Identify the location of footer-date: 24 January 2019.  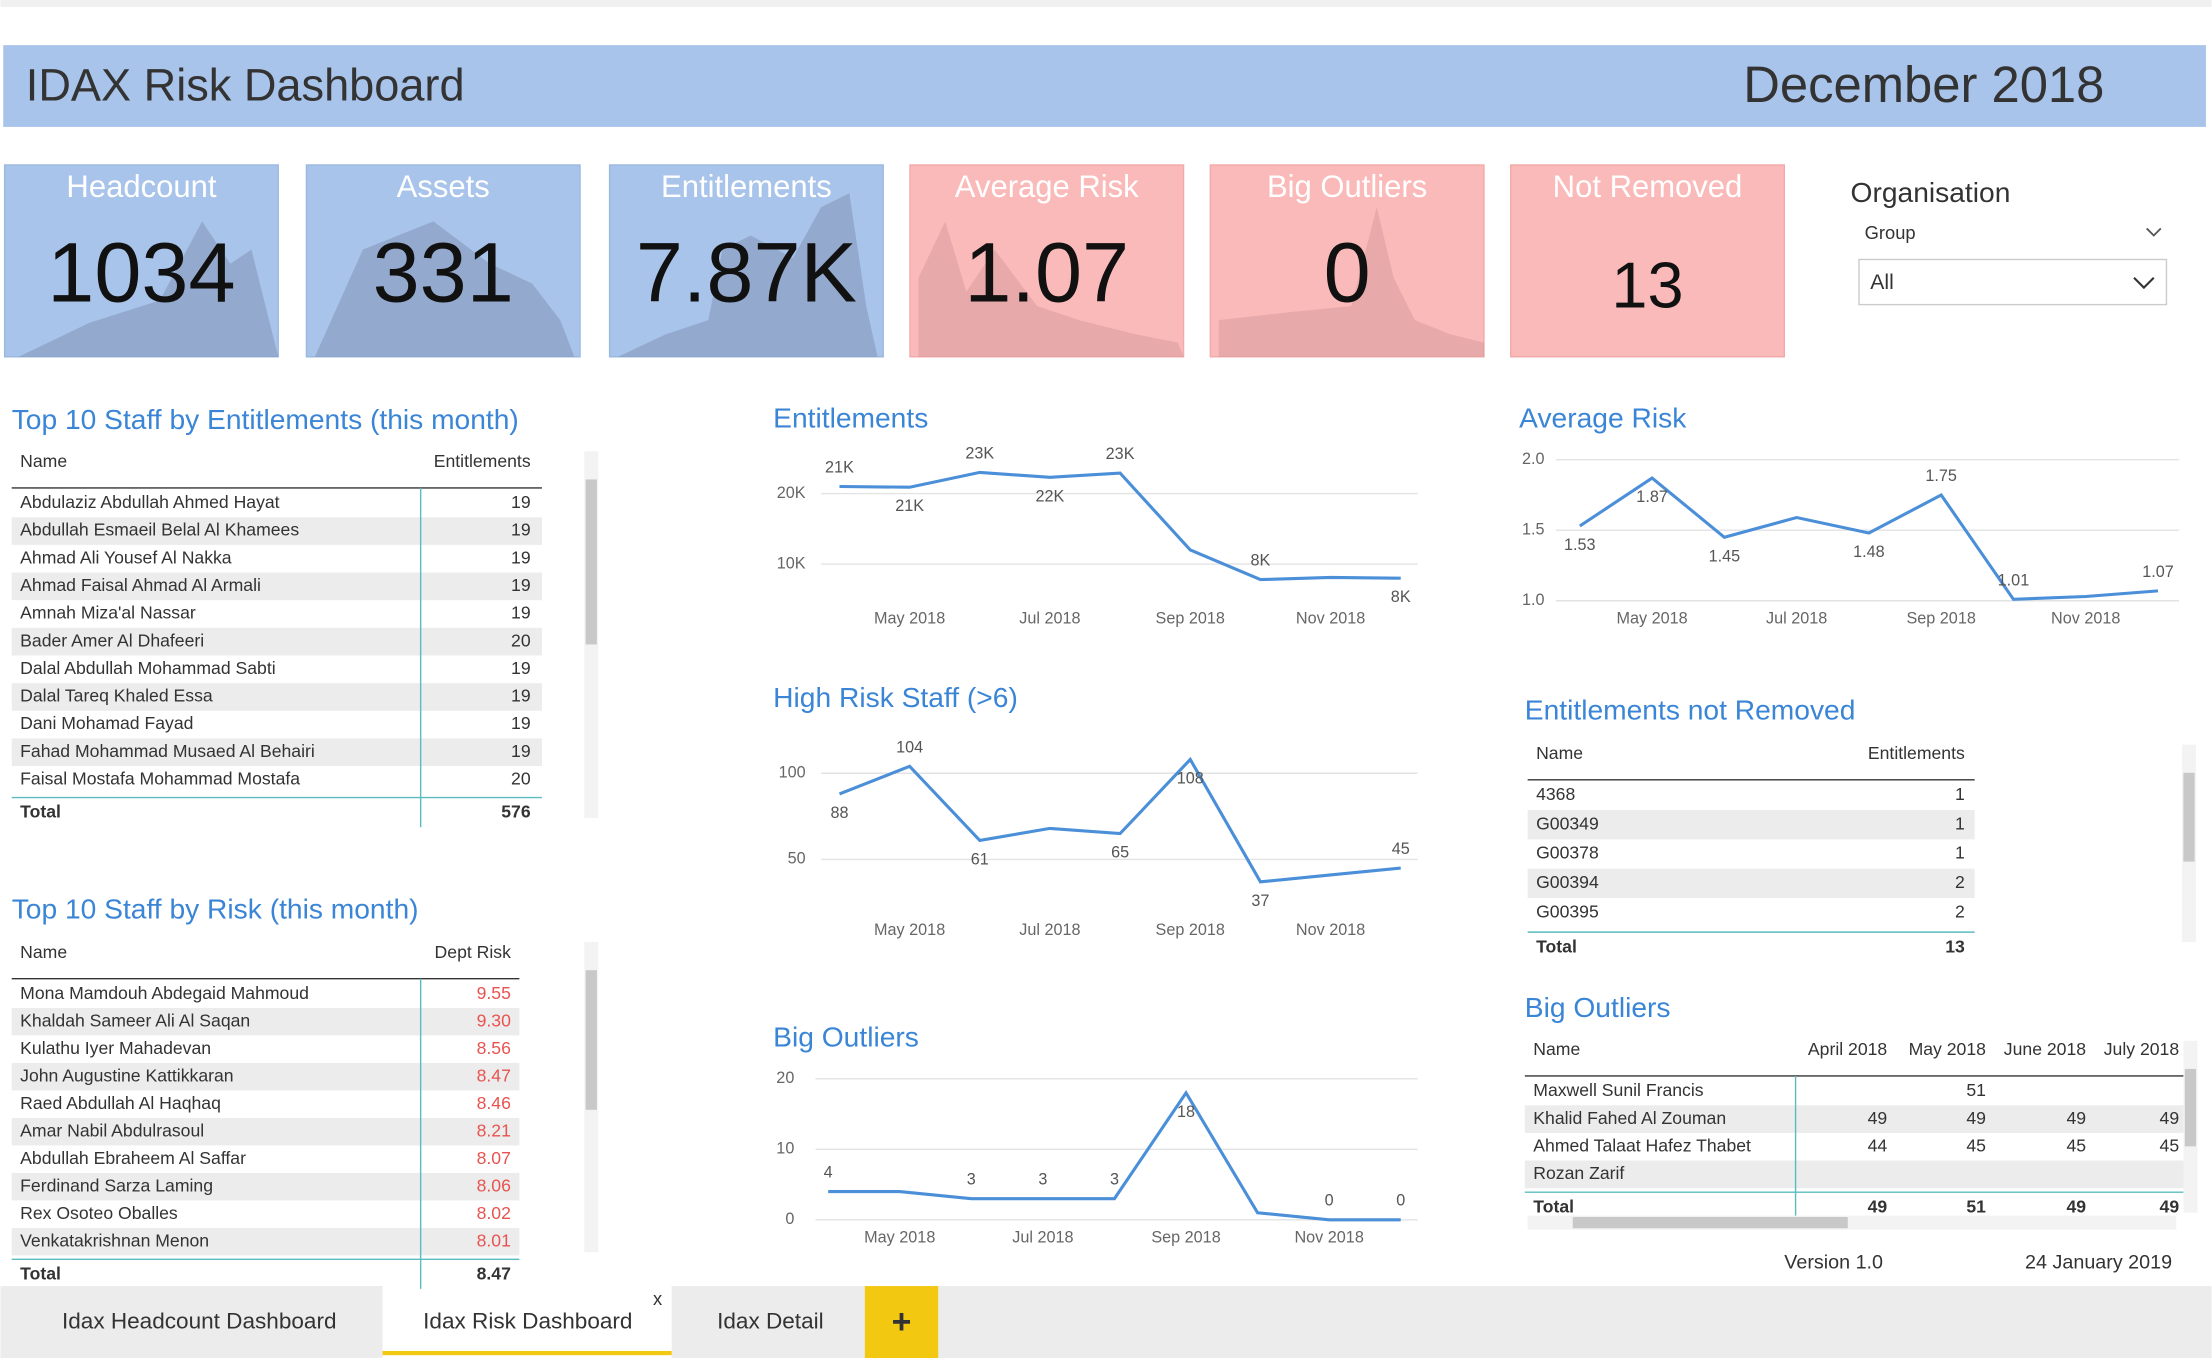
(2098, 1263).